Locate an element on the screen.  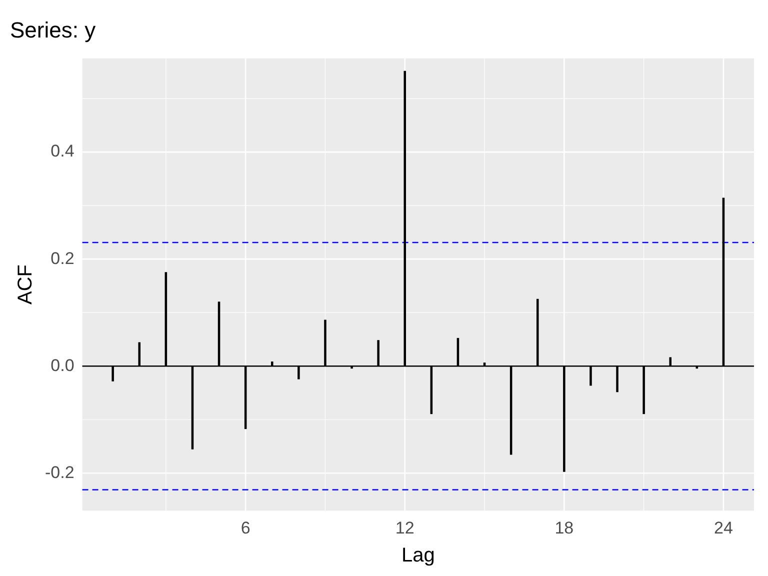
x-tick-label: 12 is located at coordinates (404, 528).